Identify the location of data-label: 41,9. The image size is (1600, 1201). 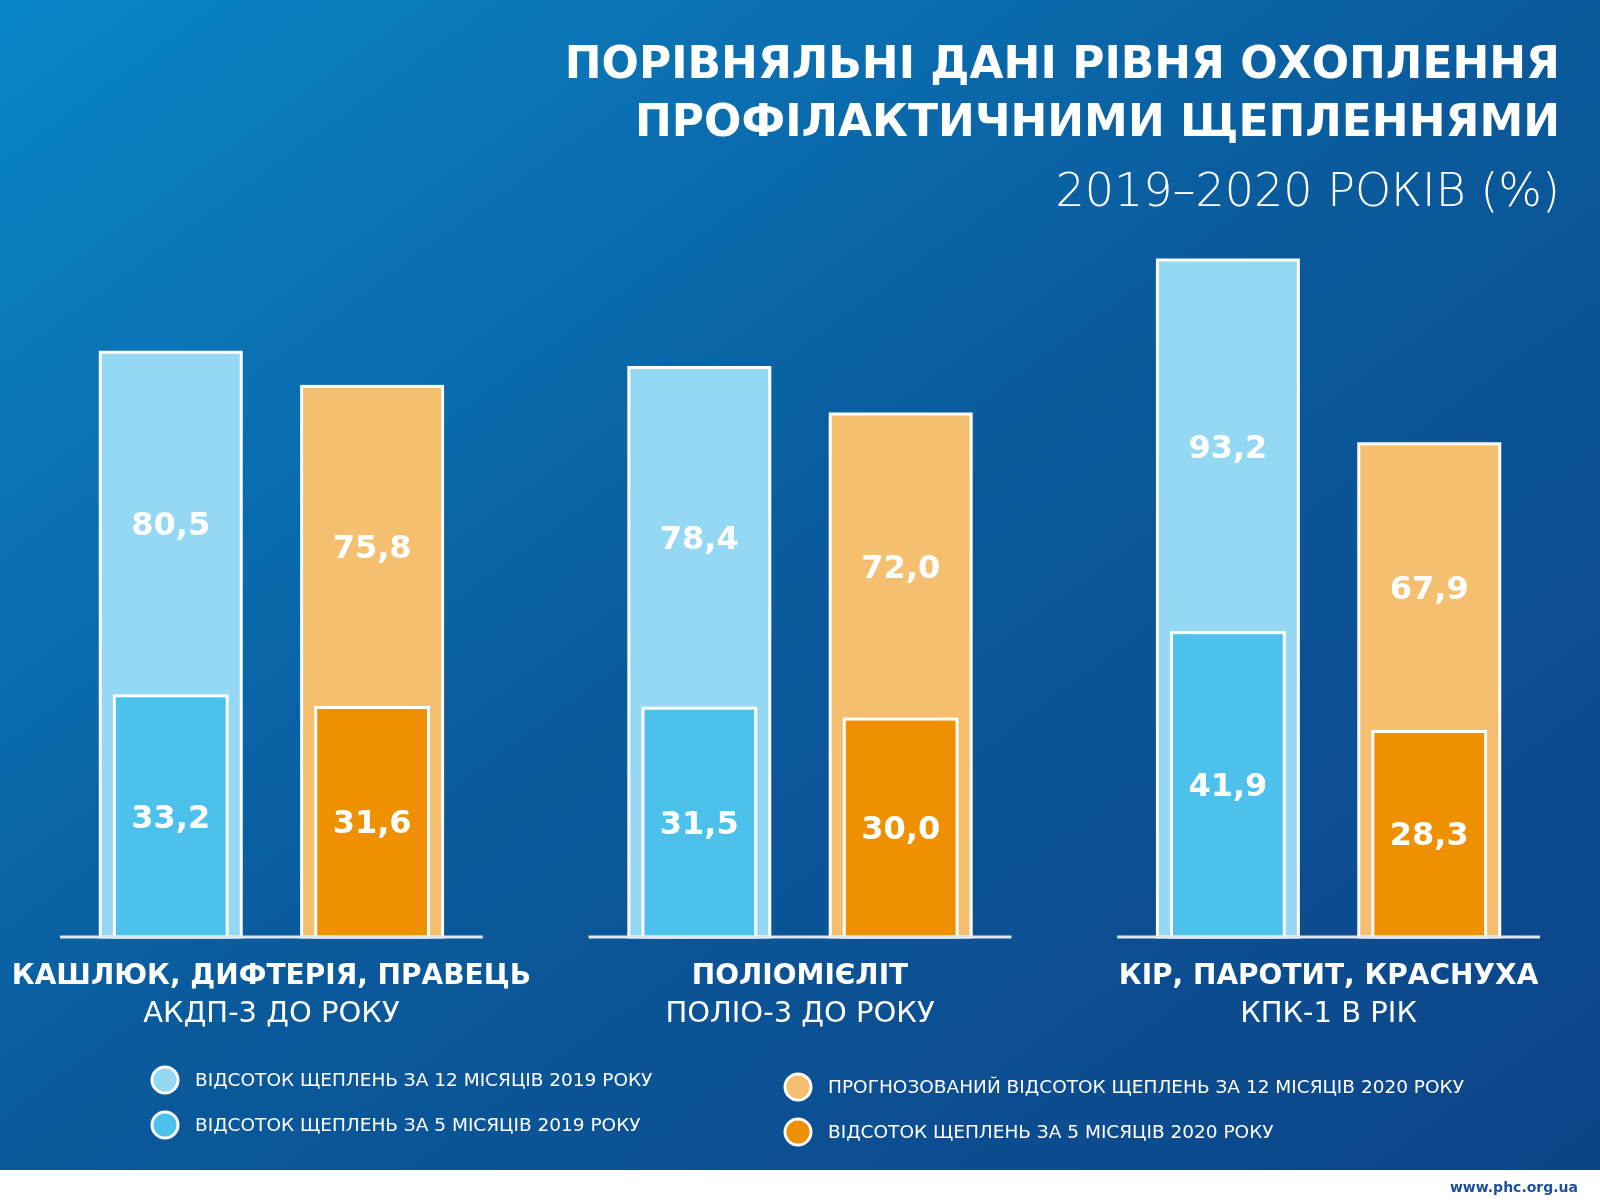
(1228, 785).